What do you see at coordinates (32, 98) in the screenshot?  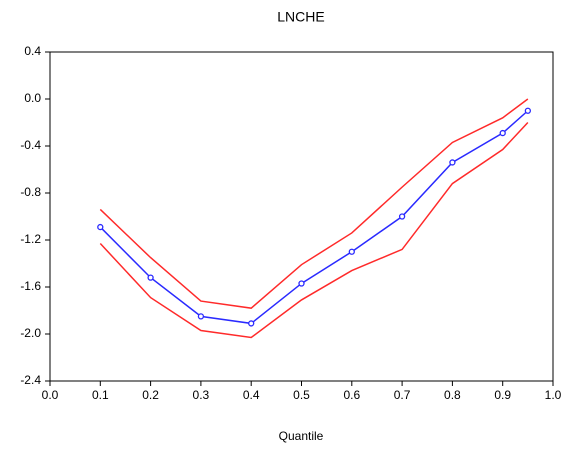 I see `y-tick-label: 0.0` at bounding box center [32, 98].